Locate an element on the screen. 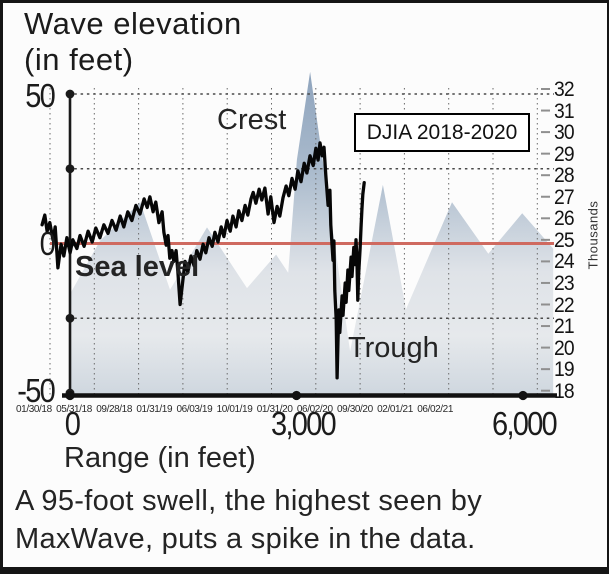 Image resolution: width=609 pixels, height=574 pixels. djia-legend-box: DJIA 2018-2020 is located at coordinates (442, 132).